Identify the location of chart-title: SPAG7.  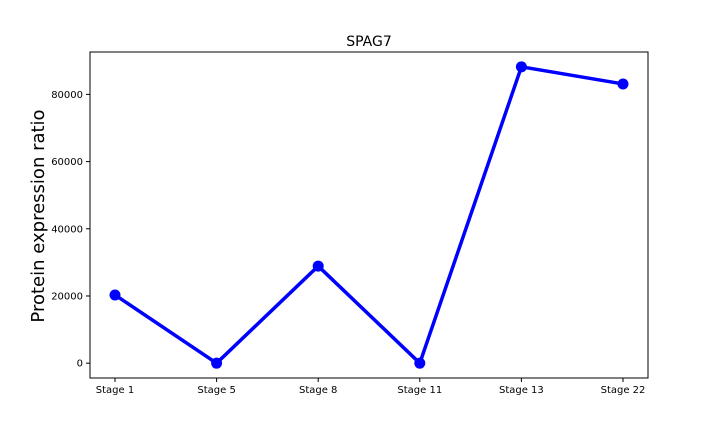
(369, 42).